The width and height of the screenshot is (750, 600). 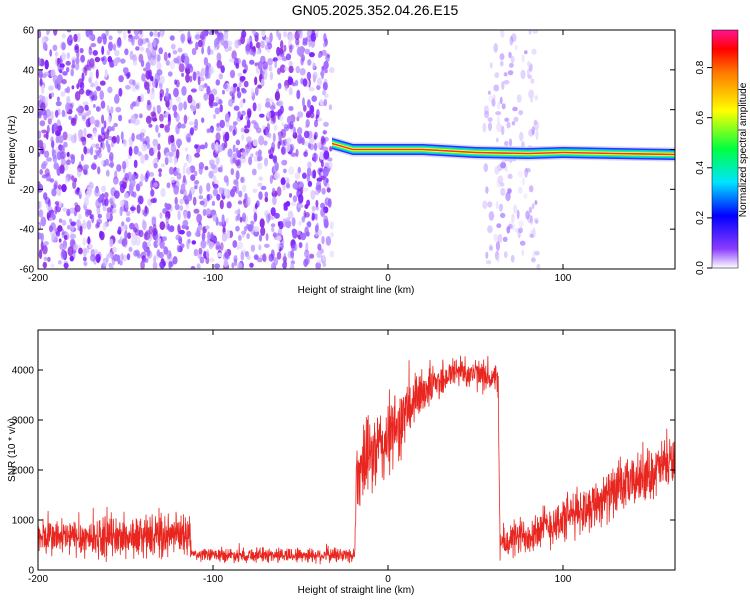 I want to click on spectrogram-signal-trace, so click(x=503, y=149).